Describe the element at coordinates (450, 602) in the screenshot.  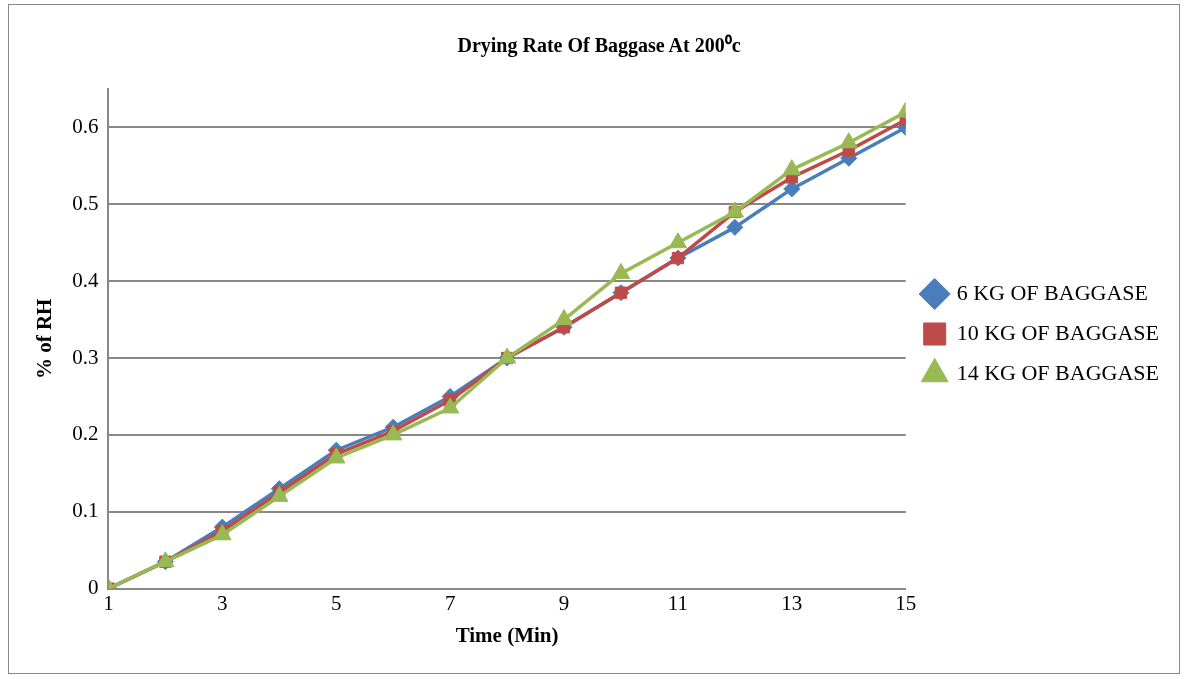
I see `x-tick-label: 7` at that location.